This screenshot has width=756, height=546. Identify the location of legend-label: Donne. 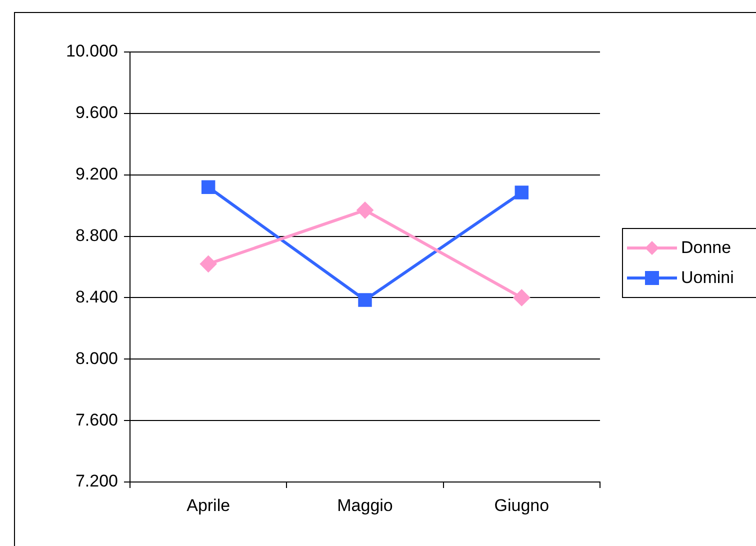
(706, 248).